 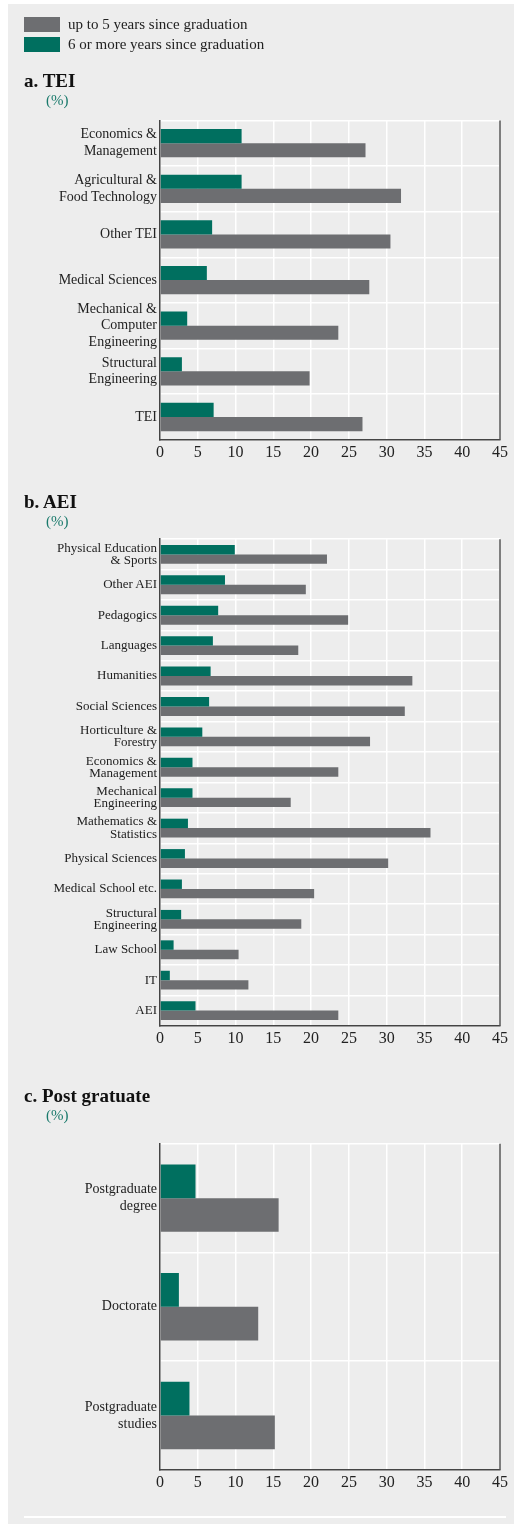 What do you see at coordinates (120, 1197) in the screenshot?
I see `y-tick-label: Postgraduate degree` at bounding box center [120, 1197].